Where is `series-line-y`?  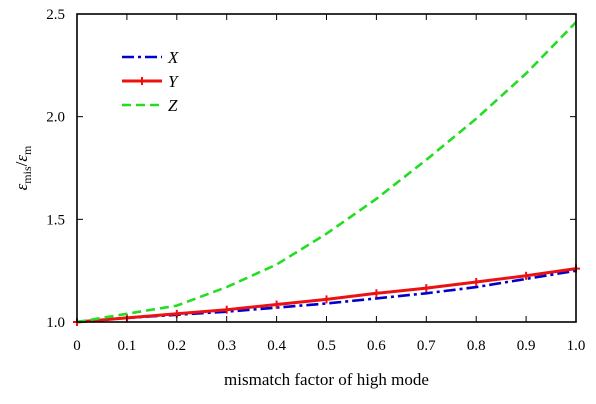 series-line-y is located at coordinates (326, 295).